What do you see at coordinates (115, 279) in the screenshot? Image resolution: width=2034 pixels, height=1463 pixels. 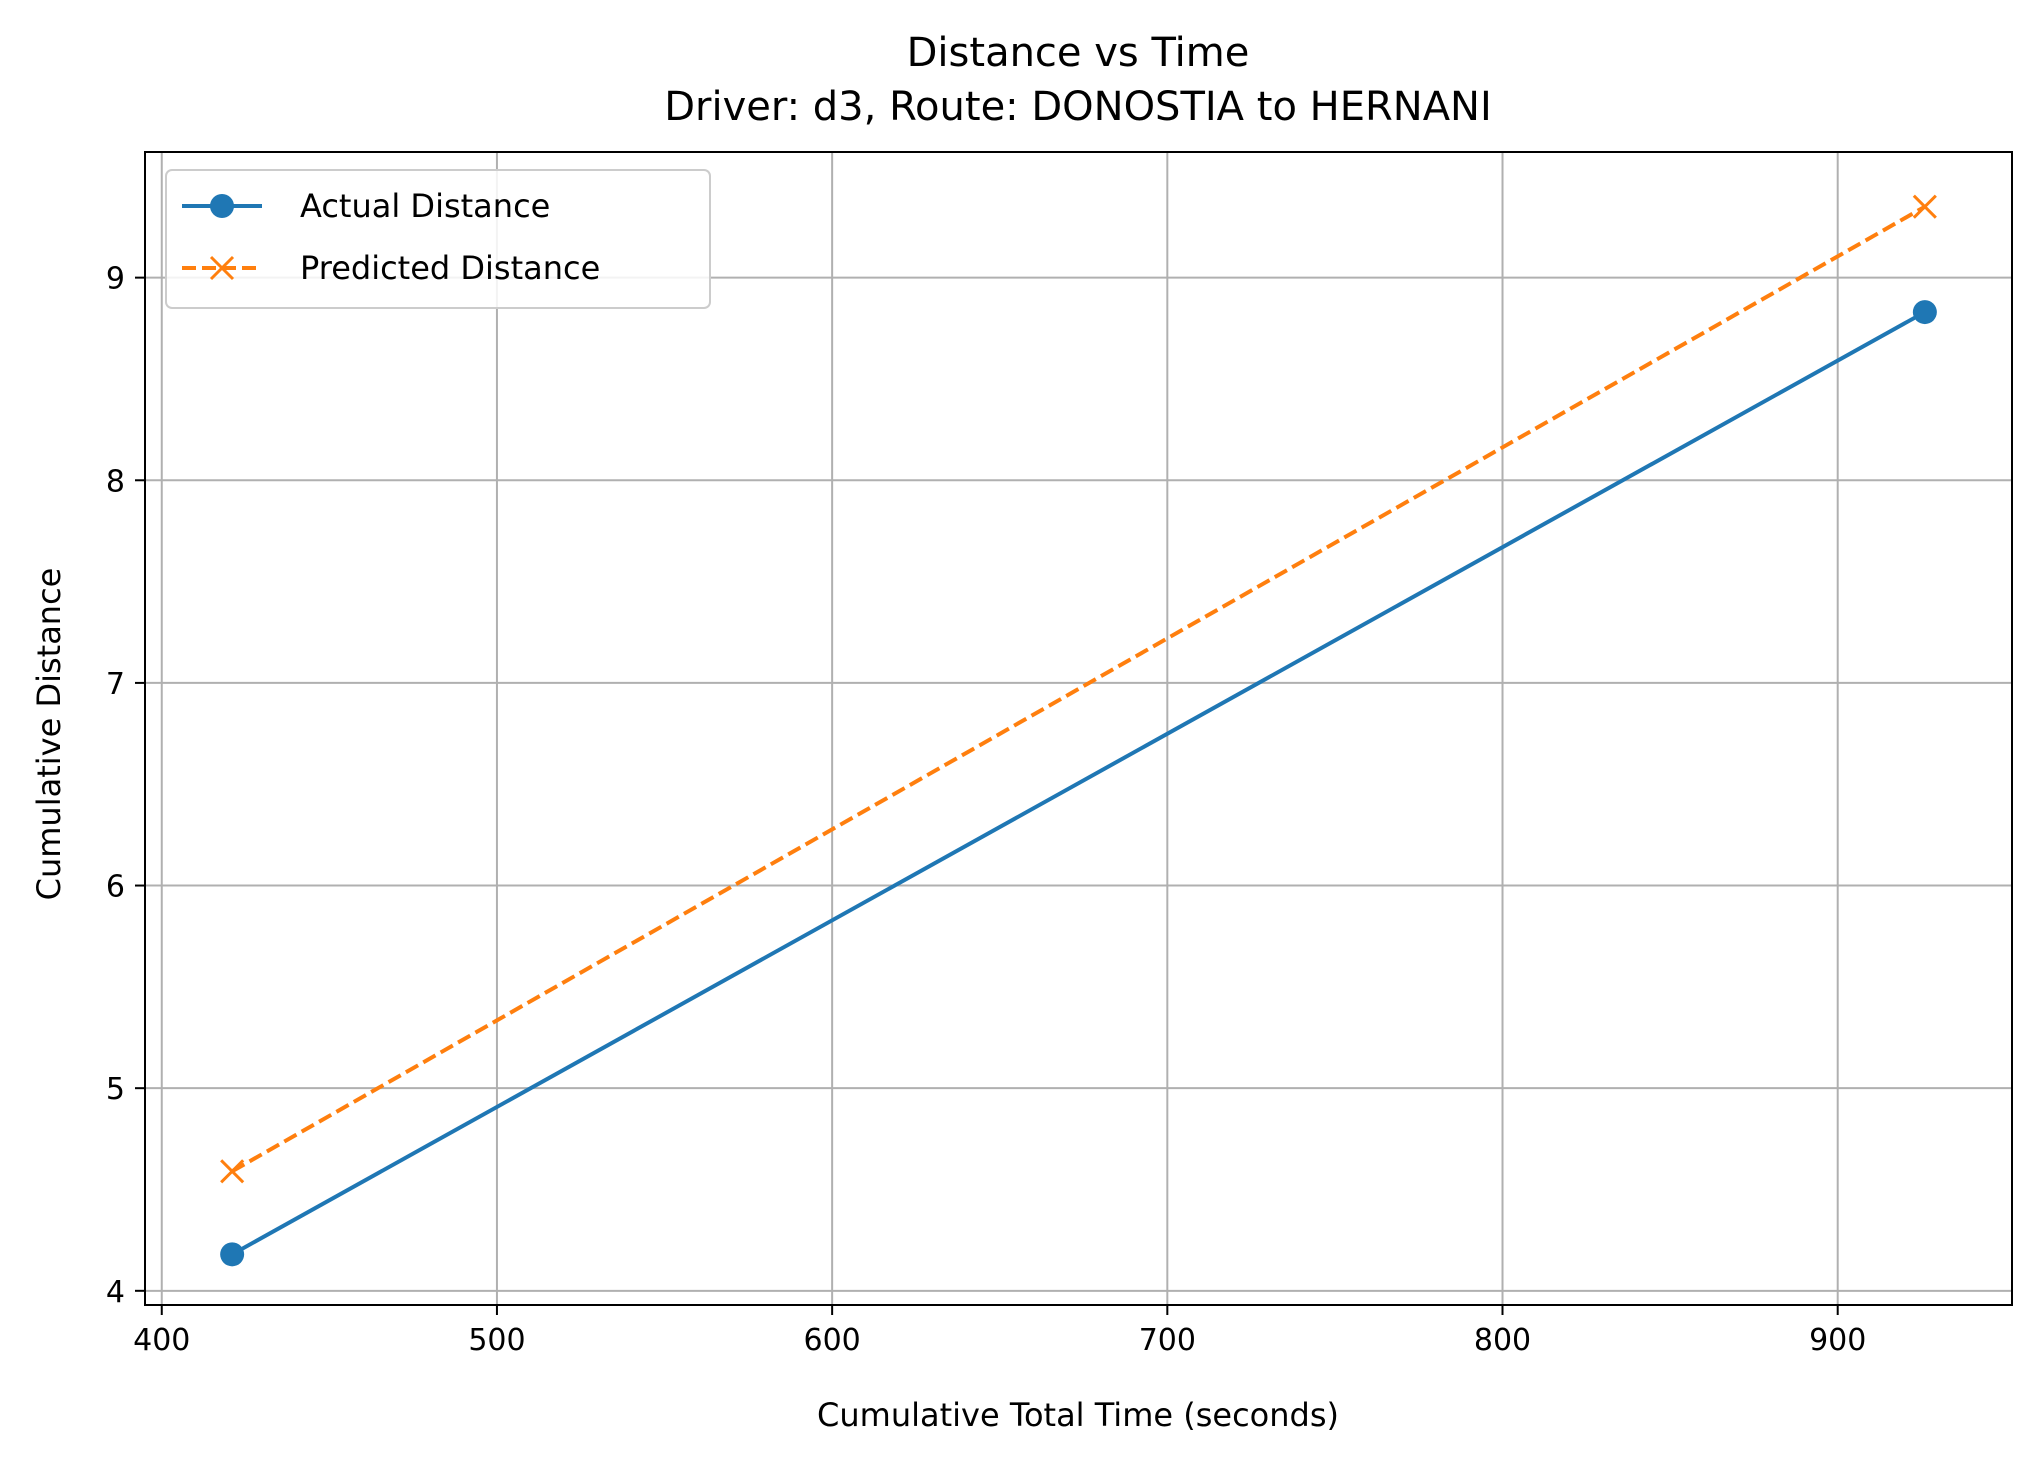 I see `y-tick-label: 9` at bounding box center [115, 279].